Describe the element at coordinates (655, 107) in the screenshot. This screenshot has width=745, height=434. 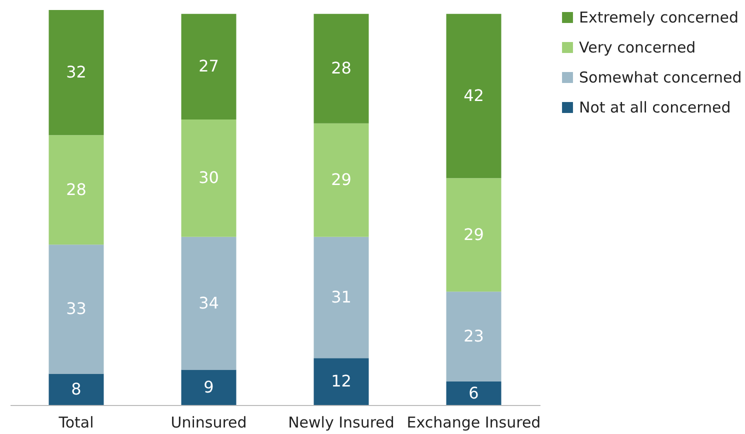
I see `legend-label: Not at all concerned` at that location.